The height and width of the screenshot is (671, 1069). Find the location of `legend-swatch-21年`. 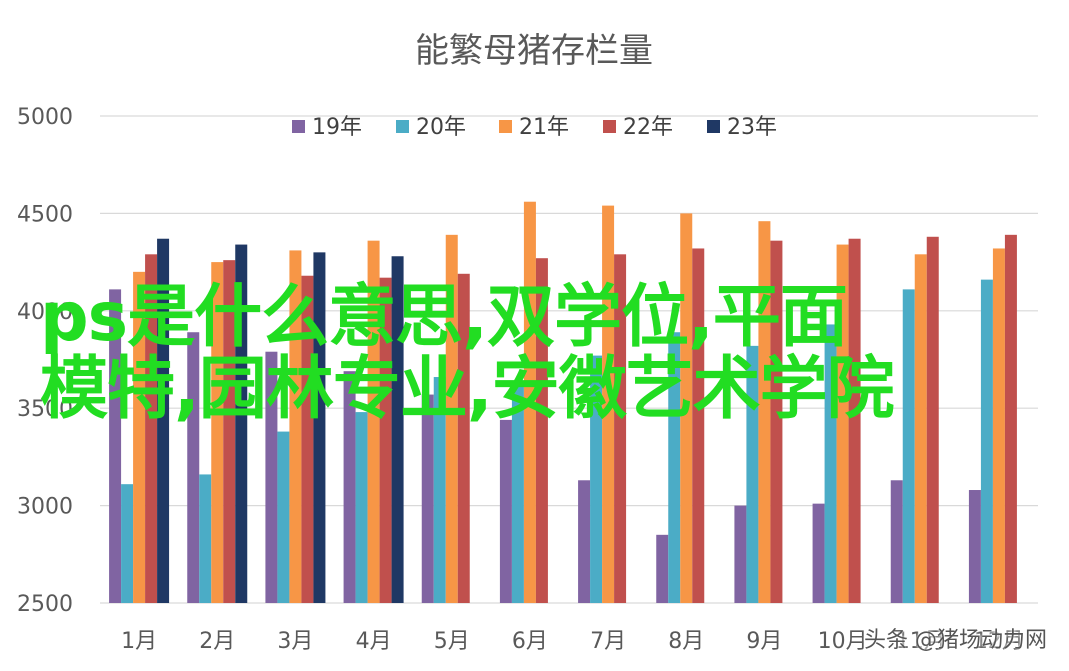

legend-swatch-21年 is located at coordinates (505, 126).